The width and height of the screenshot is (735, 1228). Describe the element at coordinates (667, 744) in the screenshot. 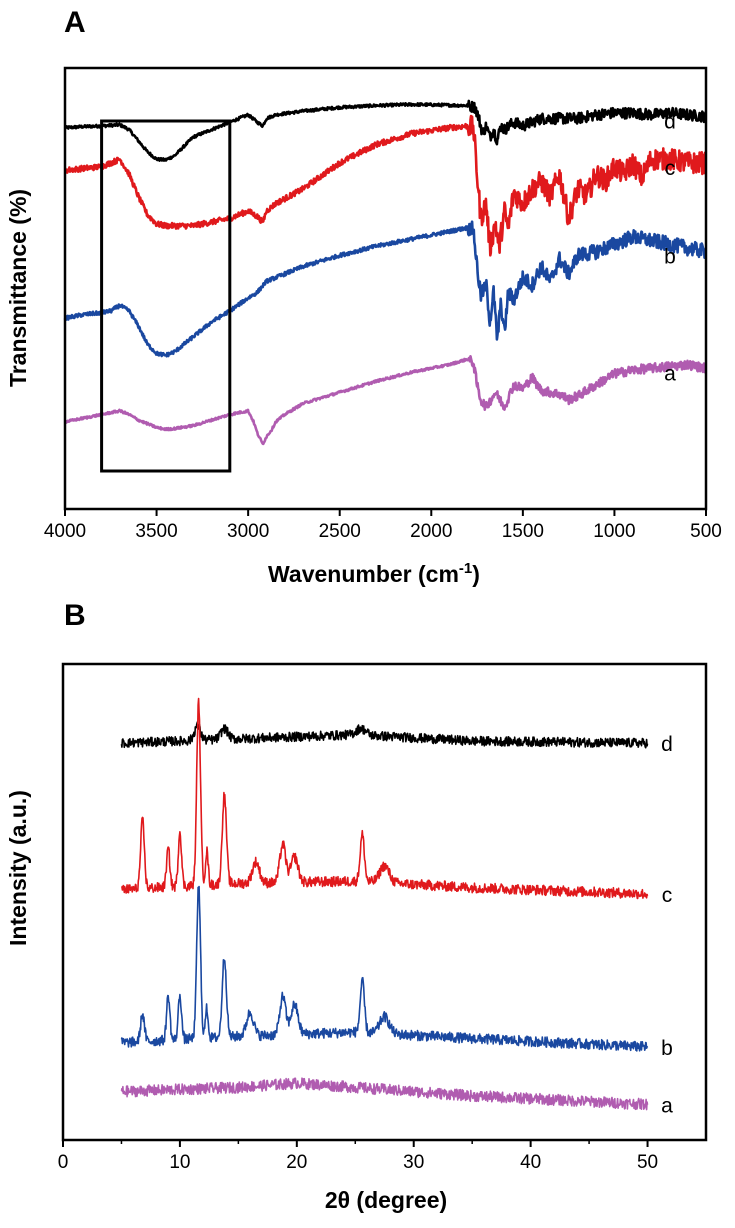

I see `xrd-series-d-label: d` at that location.